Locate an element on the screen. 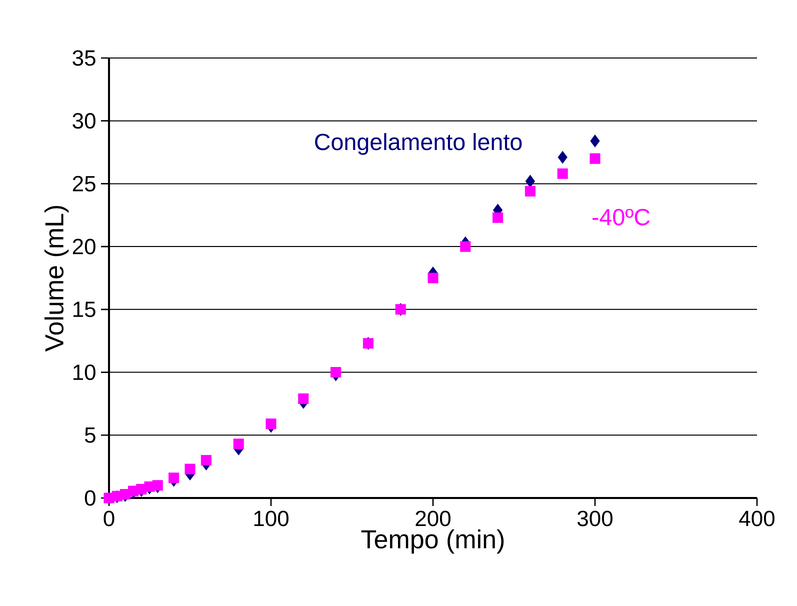 This screenshot has height=606, width=797. y-tick-label: 25 is located at coordinates (84, 184).